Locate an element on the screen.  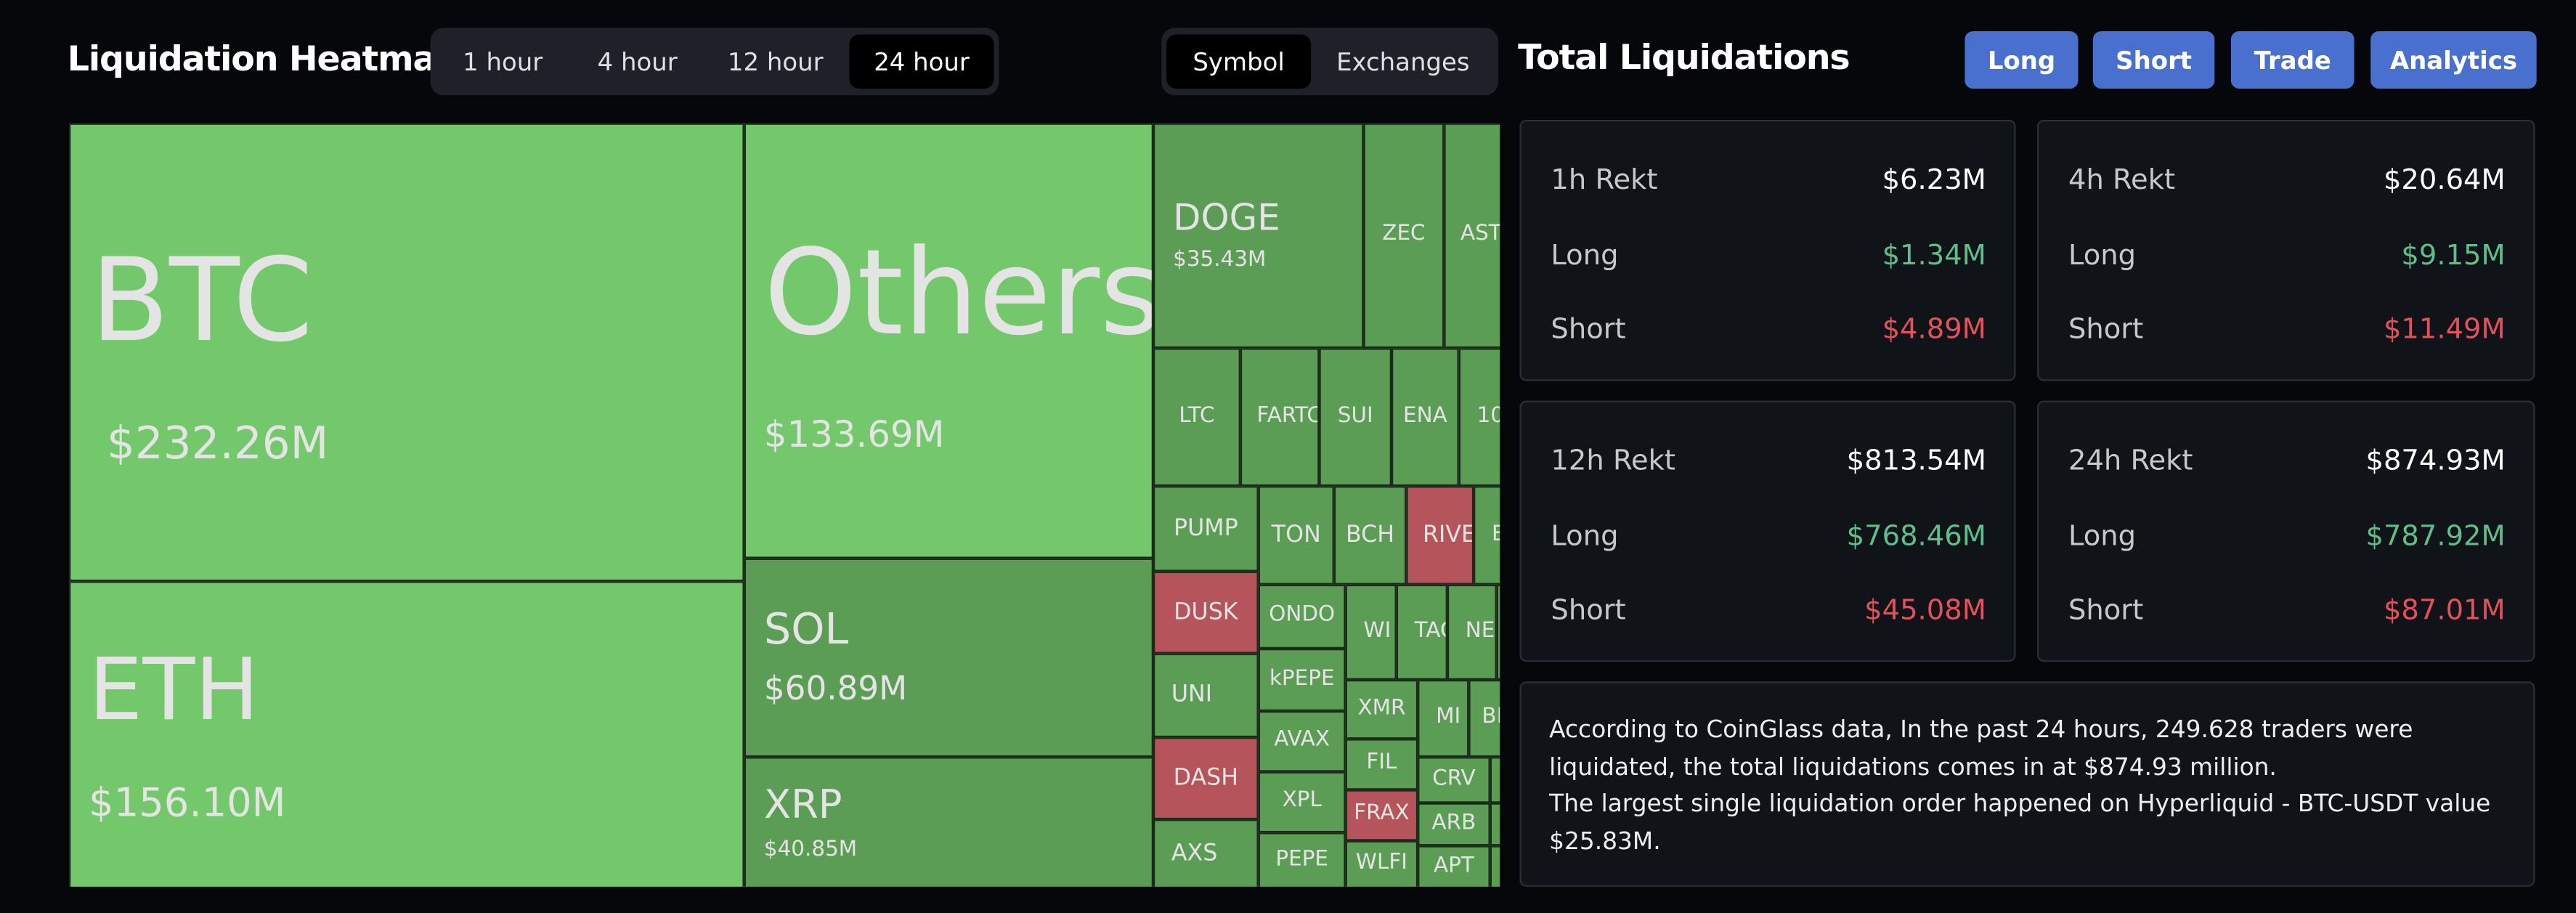
heatmap-tile: ZEC is located at coordinates (1404, 236).